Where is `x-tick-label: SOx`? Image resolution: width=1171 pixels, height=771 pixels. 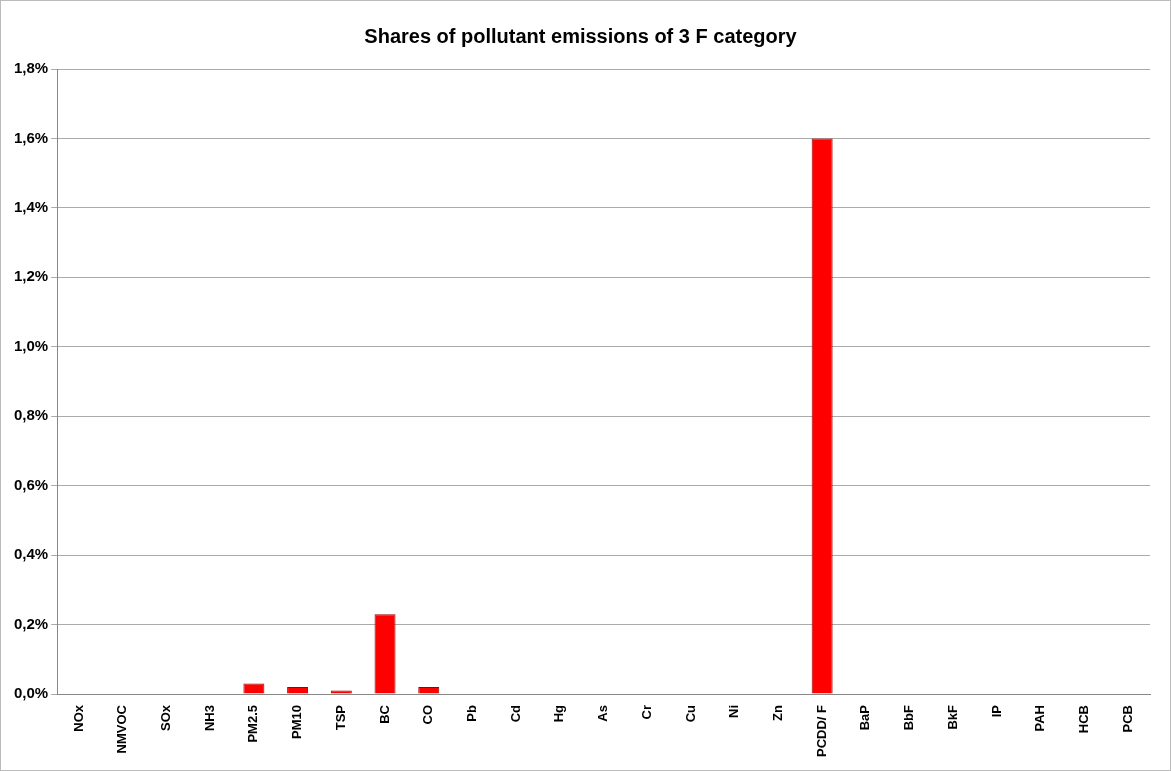
x-tick-label: SOx is located at coordinates (166, 718).